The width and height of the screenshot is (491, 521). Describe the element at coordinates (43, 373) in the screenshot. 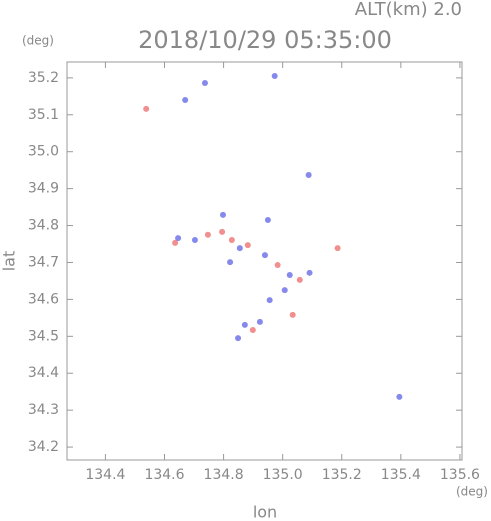

I see `y-tick-label: 34.4` at that location.